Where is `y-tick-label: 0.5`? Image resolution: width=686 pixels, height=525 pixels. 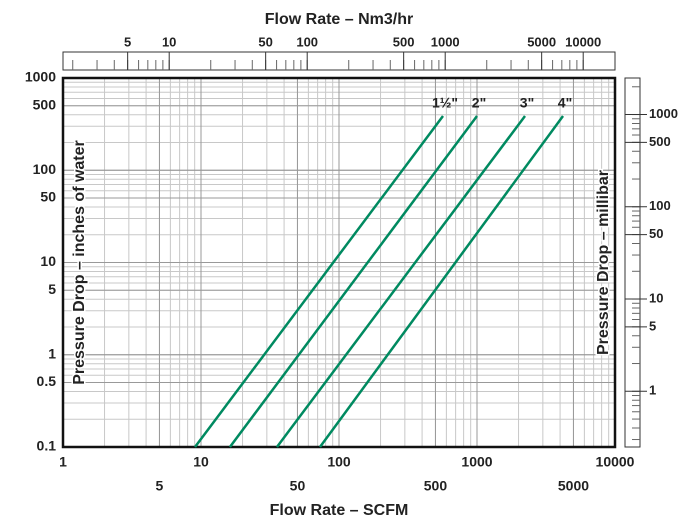
y-tick-label: 0.5 is located at coordinates (47, 381).